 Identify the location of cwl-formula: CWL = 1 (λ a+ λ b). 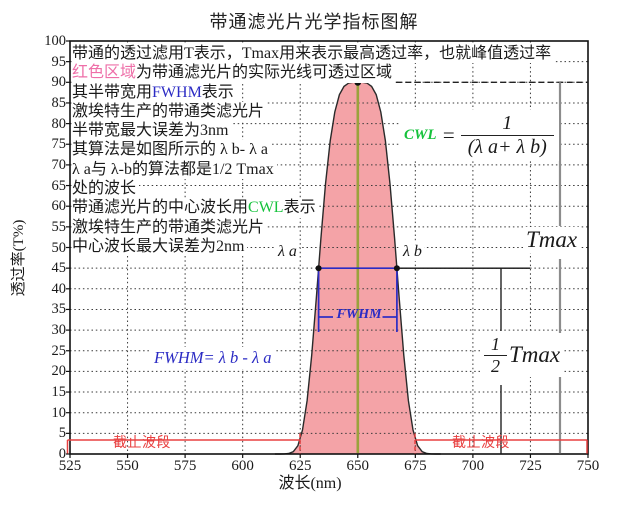
(479, 135).